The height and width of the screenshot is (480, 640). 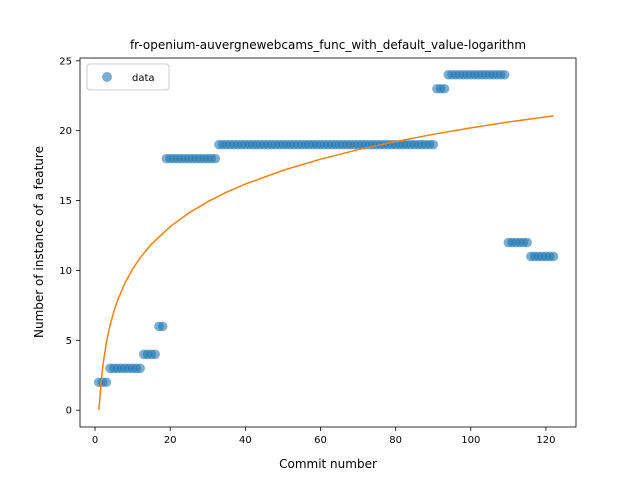 I want to click on y-axis-title: Number of instance of a feature, so click(x=39, y=242).